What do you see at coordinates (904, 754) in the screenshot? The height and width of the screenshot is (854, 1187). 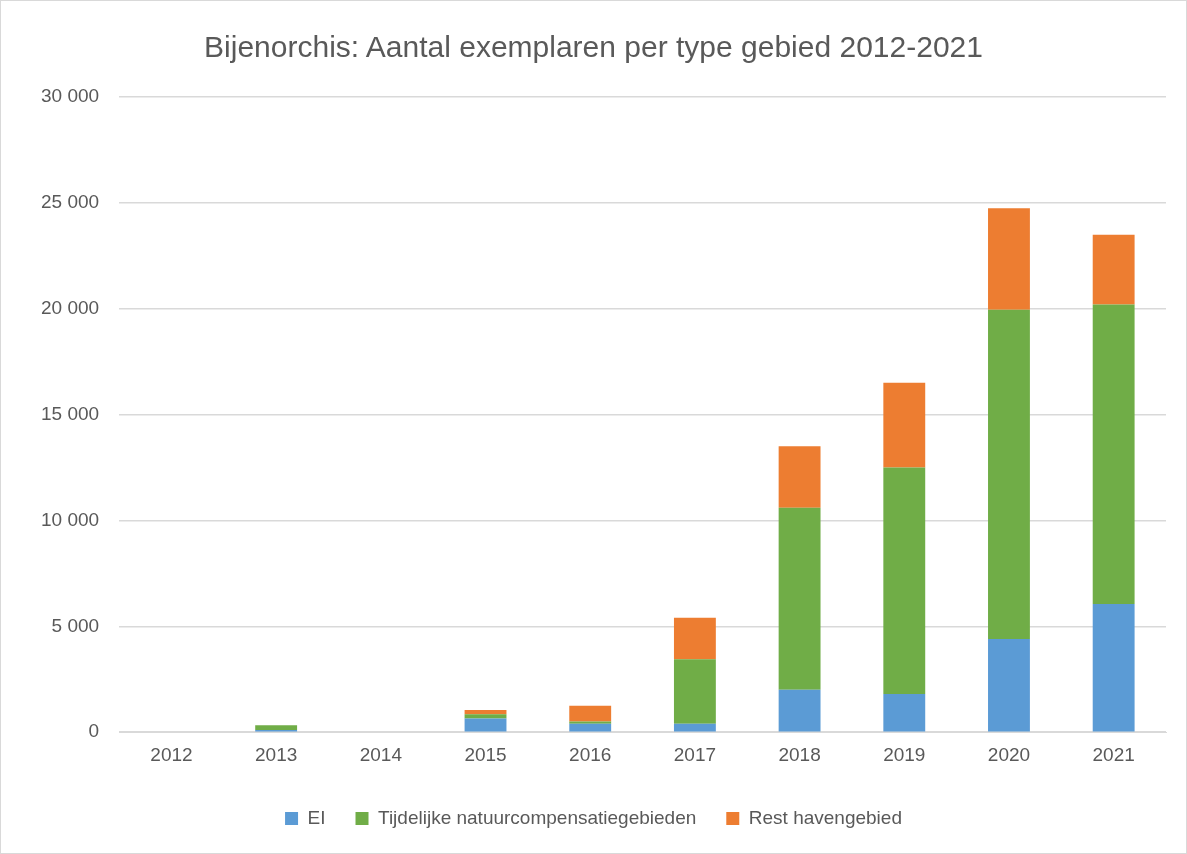 I see `x-tick-label: 2019` at bounding box center [904, 754].